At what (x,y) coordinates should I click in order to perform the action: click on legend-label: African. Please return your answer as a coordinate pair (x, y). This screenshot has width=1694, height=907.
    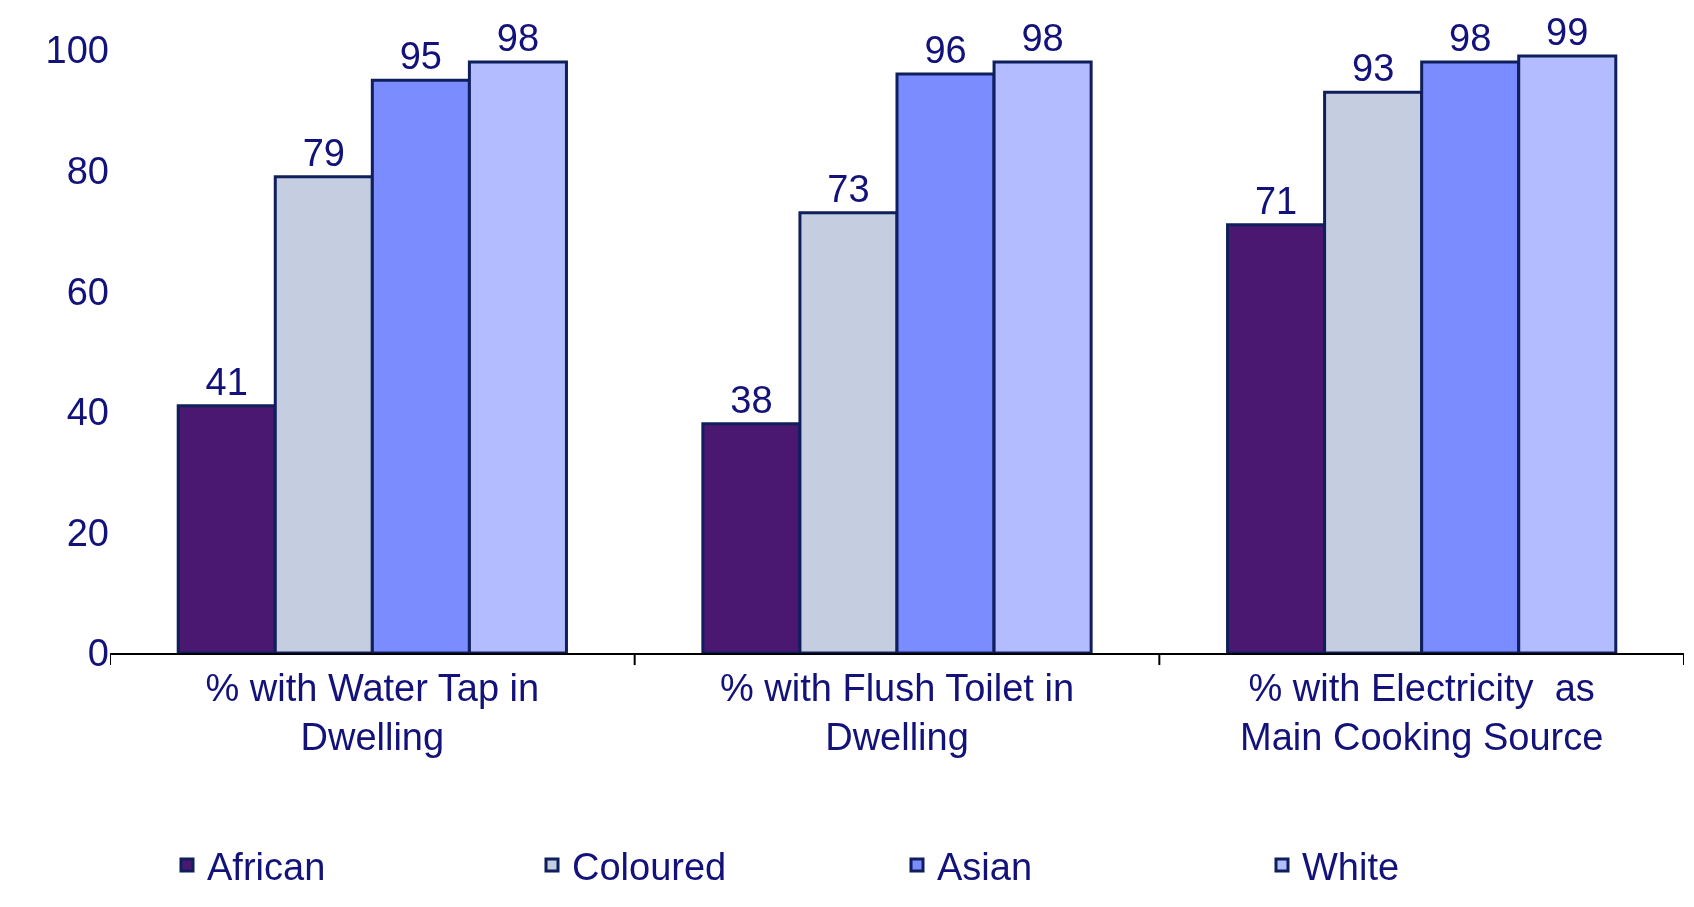
    Looking at the image, I should click on (266, 866).